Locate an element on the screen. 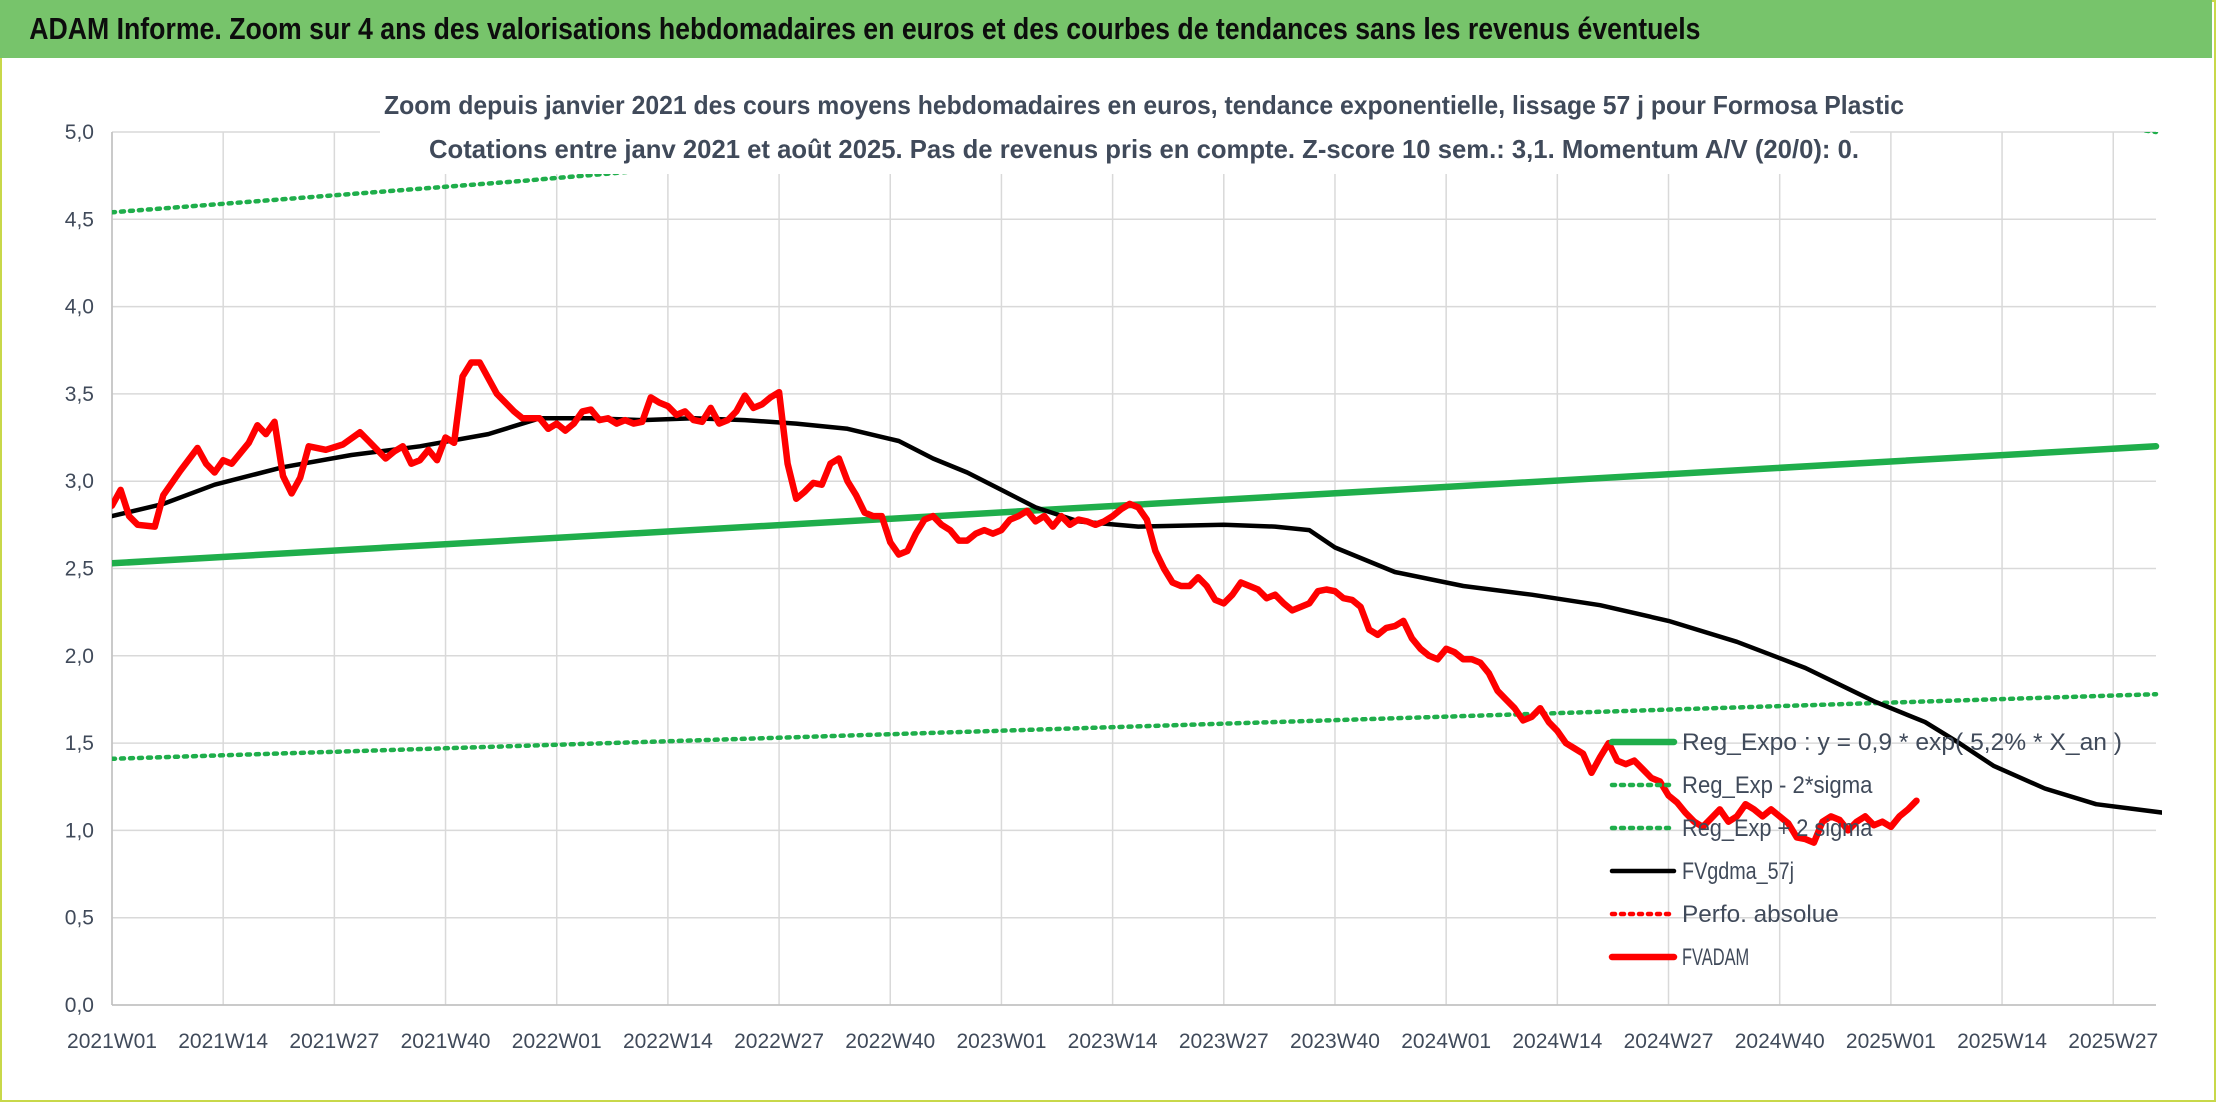 The height and width of the screenshot is (1102, 2216). x-tick-label: 2022W27 is located at coordinates (779, 1041).